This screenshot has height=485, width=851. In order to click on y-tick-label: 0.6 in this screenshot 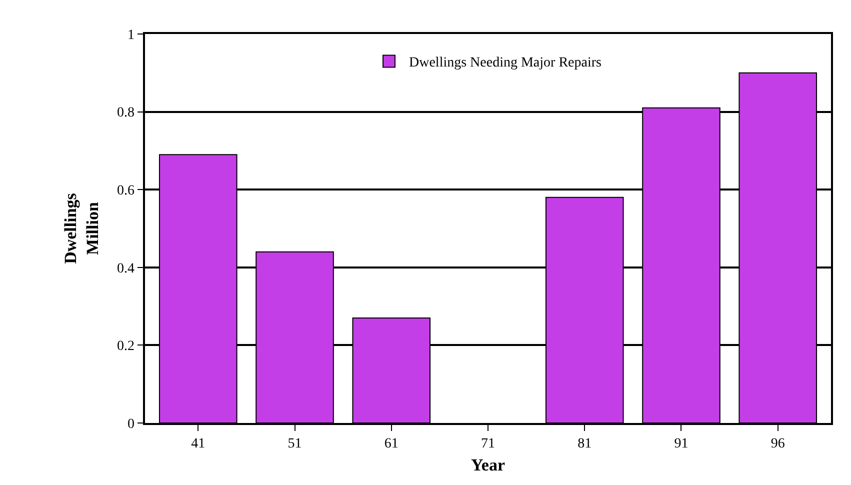, I will do `click(125, 191)`.